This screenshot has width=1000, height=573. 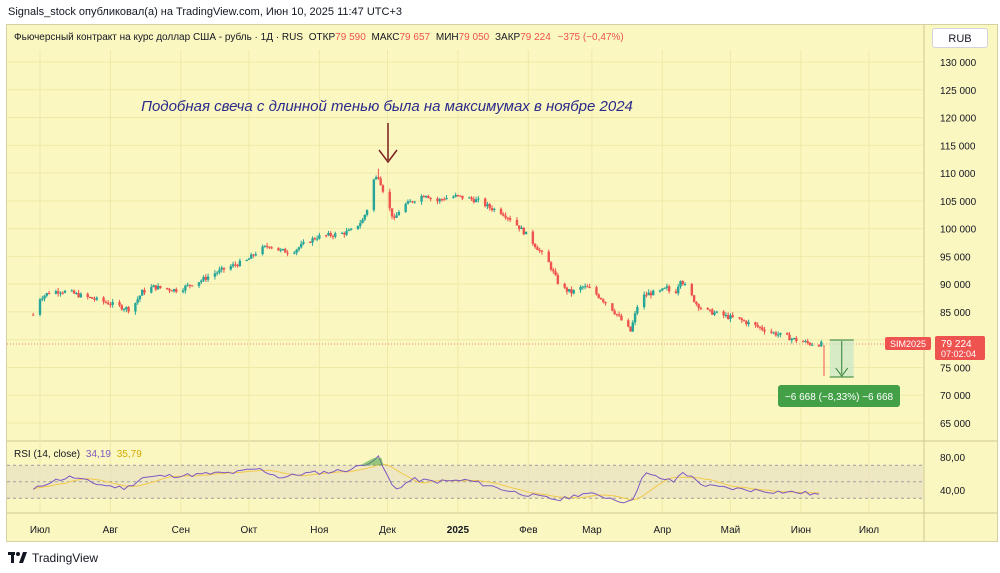 What do you see at coordinates (65, 558) in the screenshot?
I see `footer-brand: TradingView` at bounding box center [65, 558].